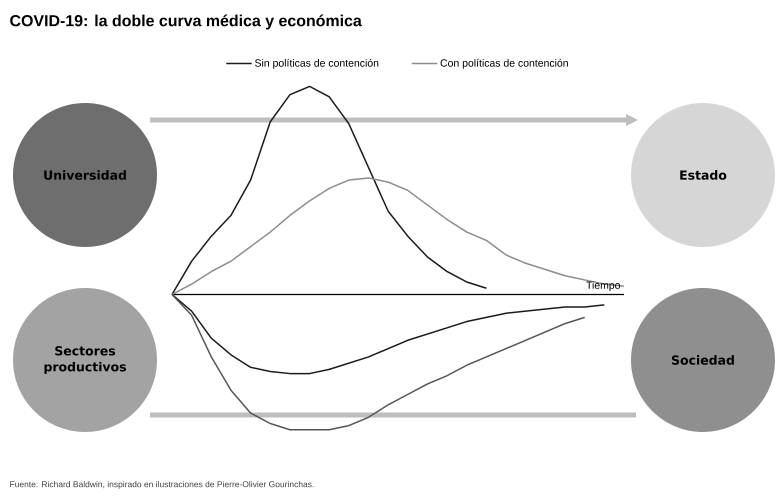  I want to click on x-axis-title: Tiempo, so click(603, 286).